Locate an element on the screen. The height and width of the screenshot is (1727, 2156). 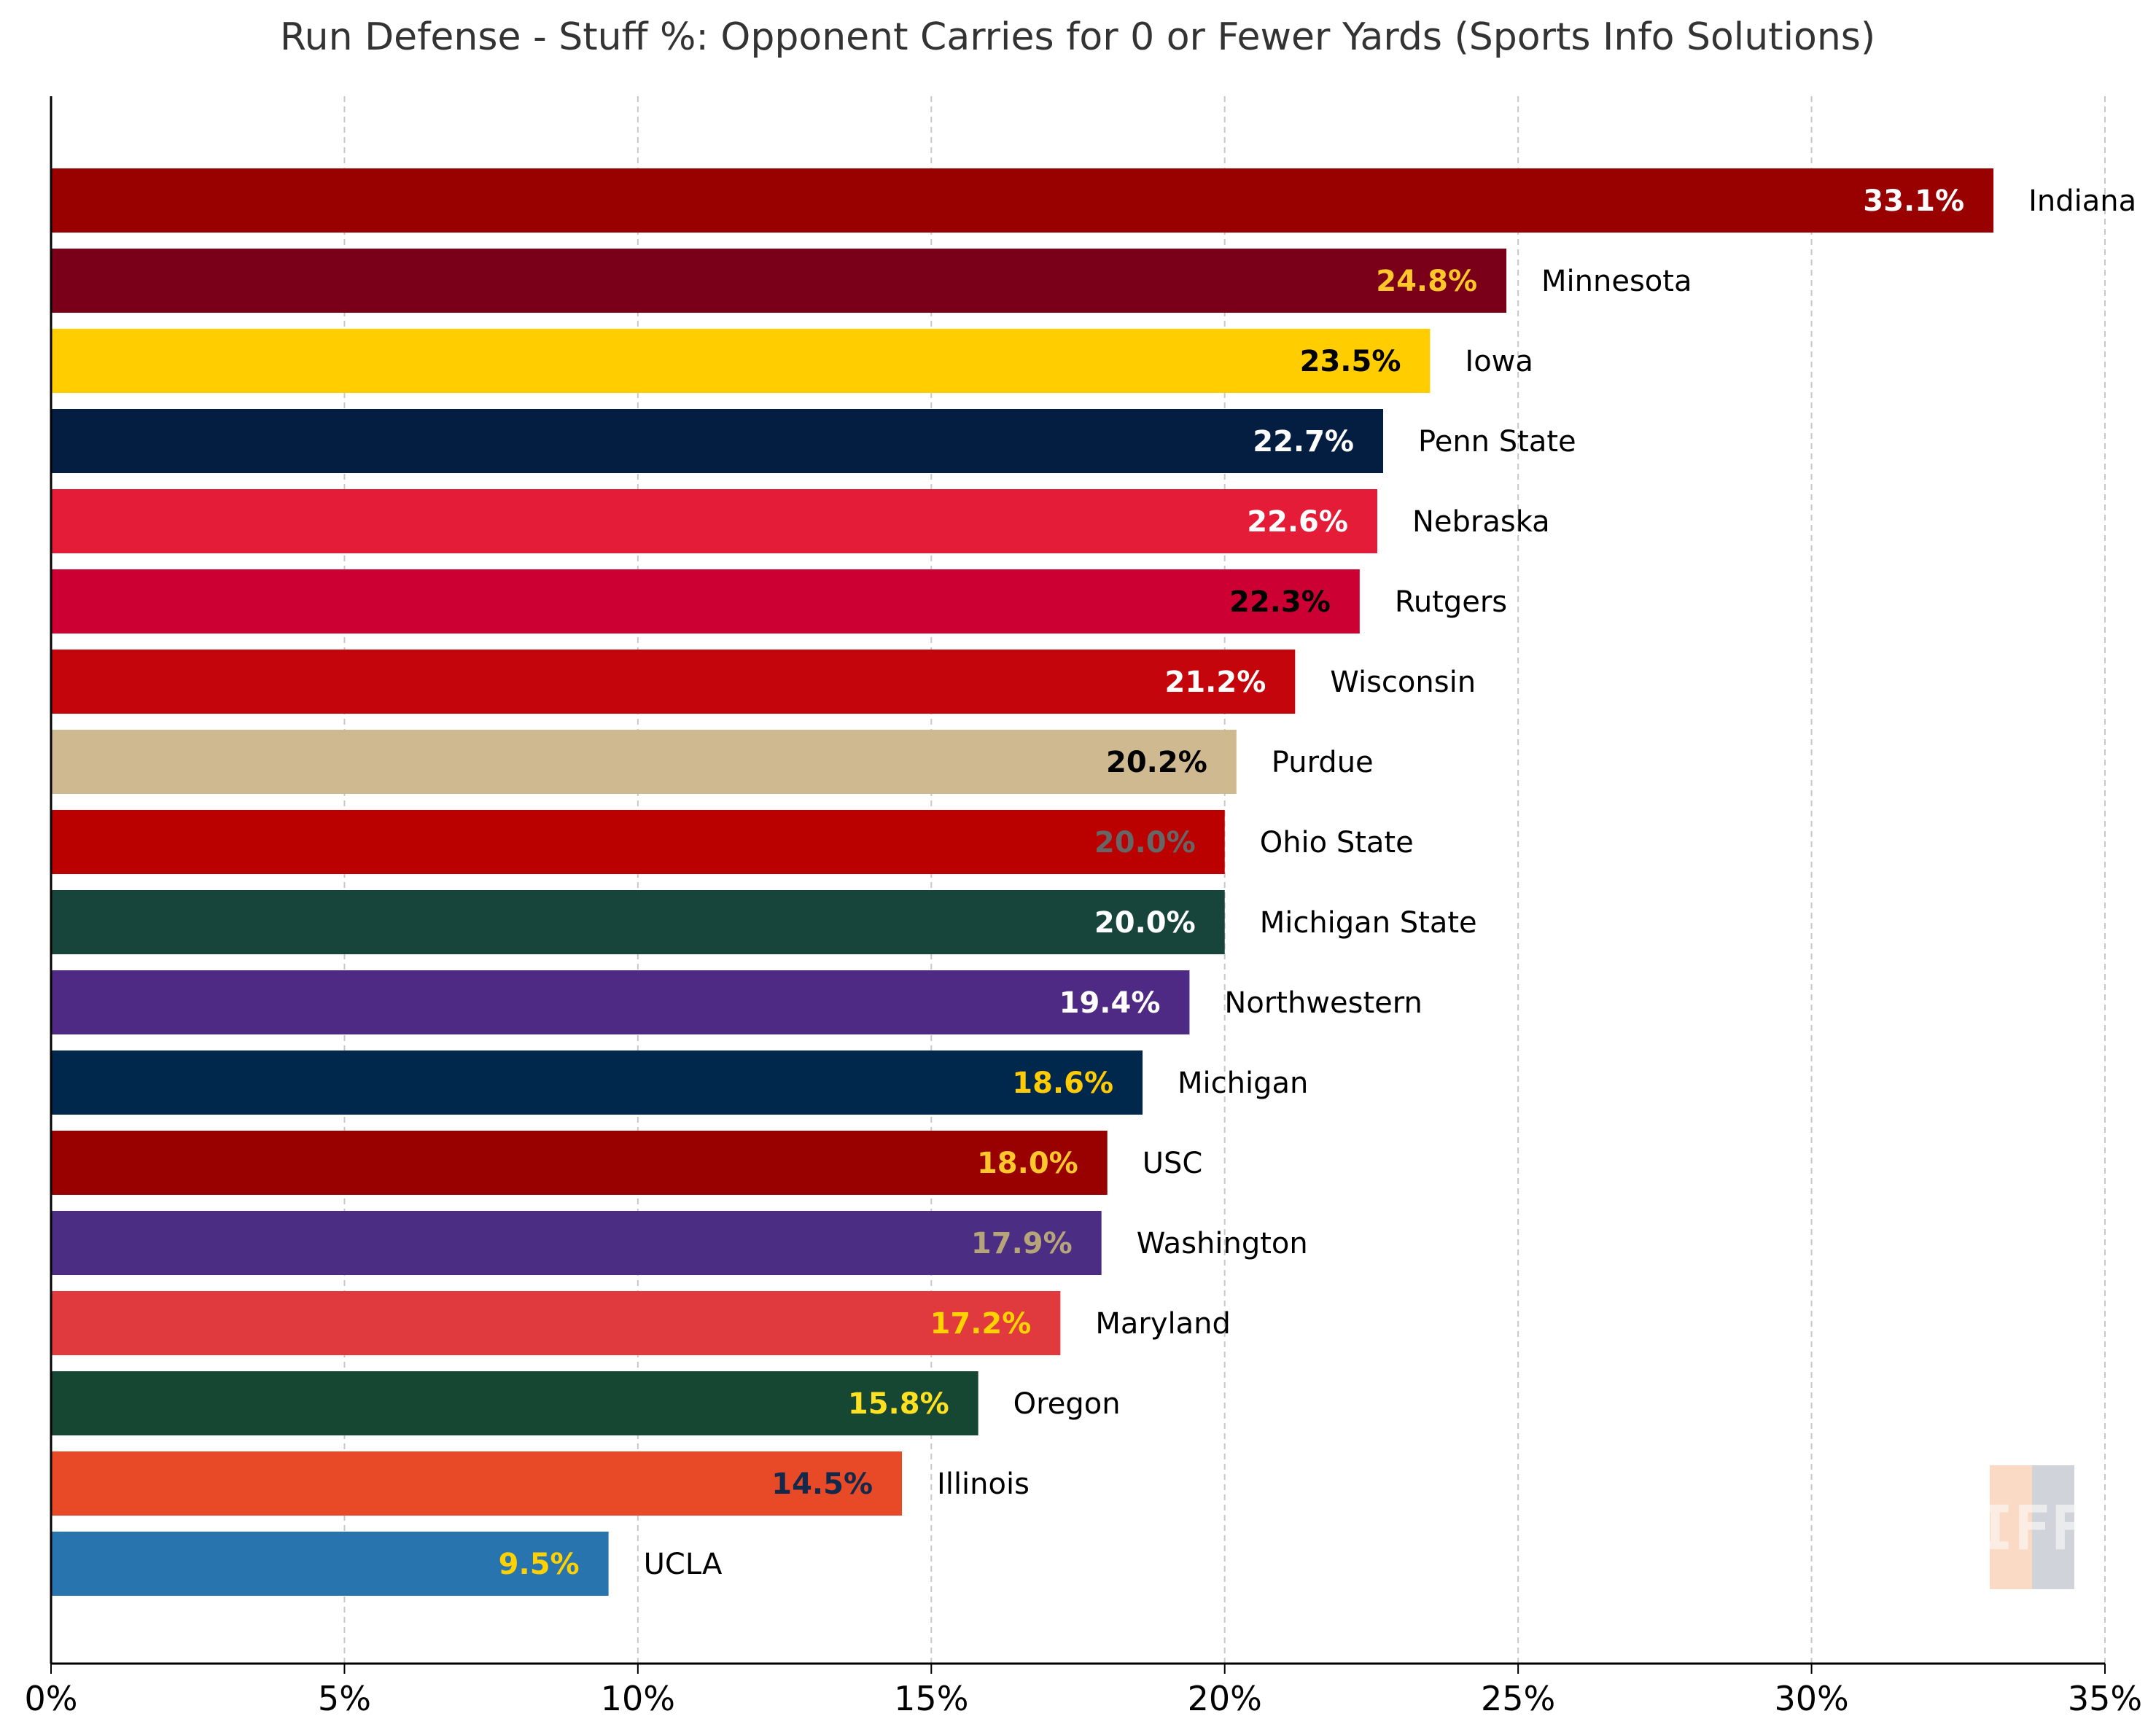
value-label: 23.5% is located at coordinates (1350, 362).